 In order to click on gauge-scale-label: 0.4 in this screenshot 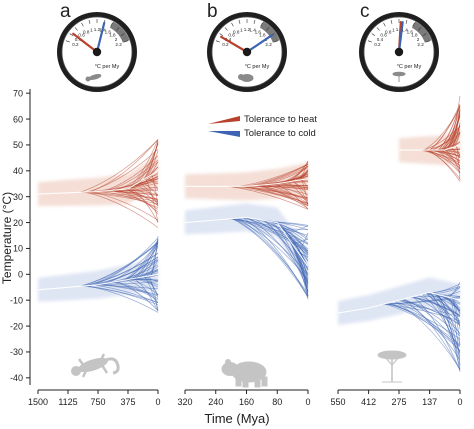, I will do `click(78, 39)`.